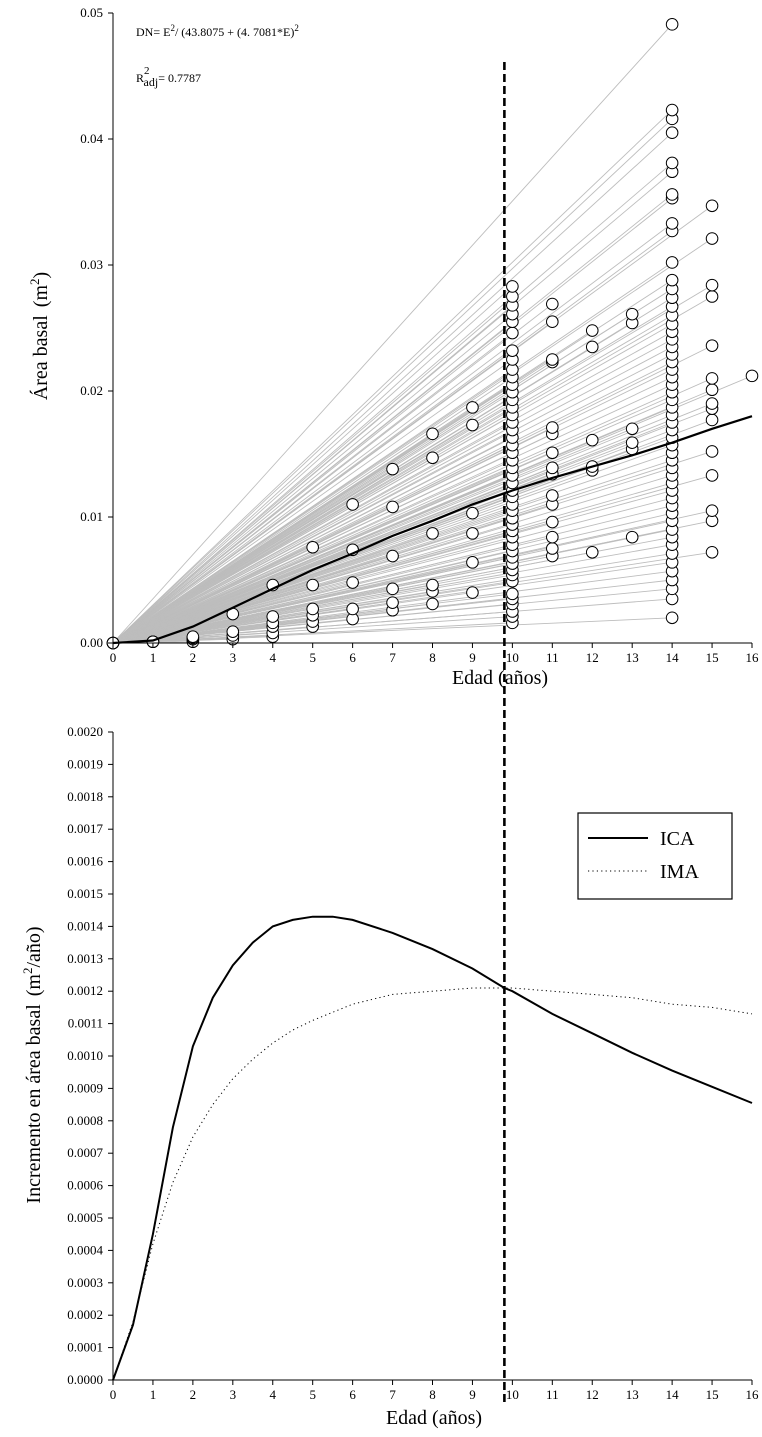  Describe the element at coordinates (32, 1064) in the screenshot. I see `bottom-y-axis-label: Incremento en área basal(m2/año)` at that location.